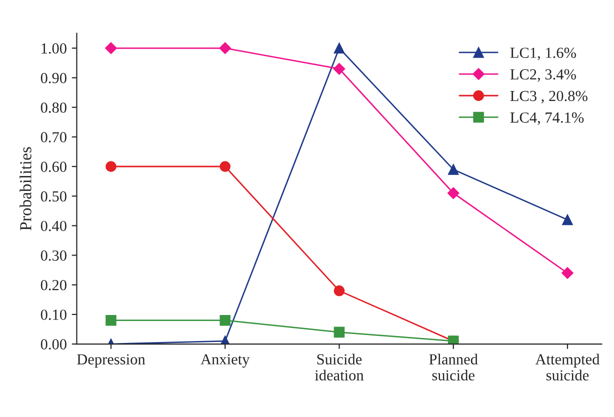 Image resolution: width=614 pixels, height=417 pixels. What do you see at coordinates (339, 367) in the screenshot?
I see `x-tick-label: Suicide ideation` at bounding box center [339, 367].